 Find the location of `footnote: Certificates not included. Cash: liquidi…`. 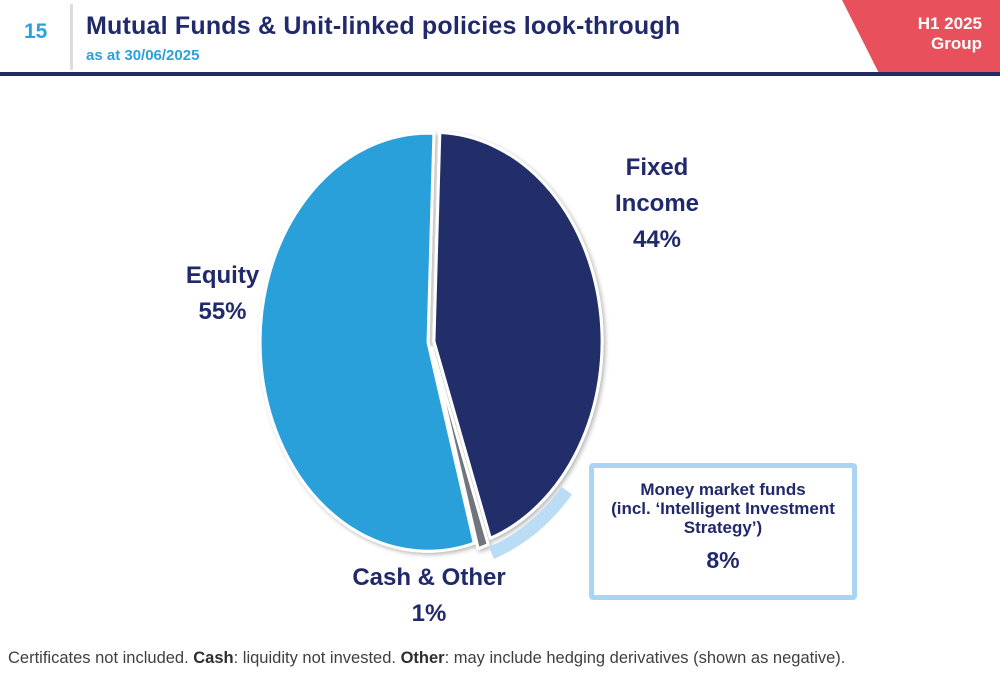

footnote: Certificates not included. Cash: liquidi… is located at coordinates (426, 658).